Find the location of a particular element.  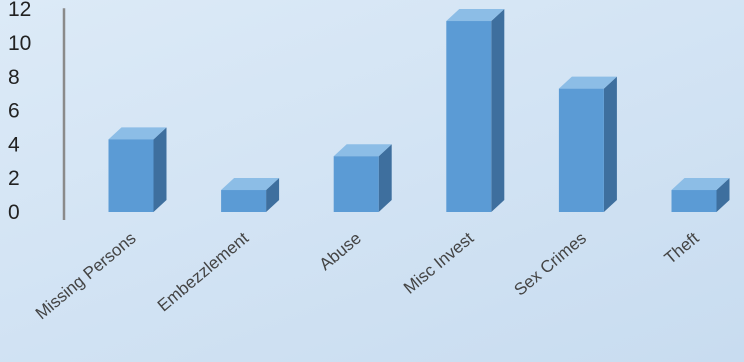

bar-abuse is located at coordinates (362, 178).